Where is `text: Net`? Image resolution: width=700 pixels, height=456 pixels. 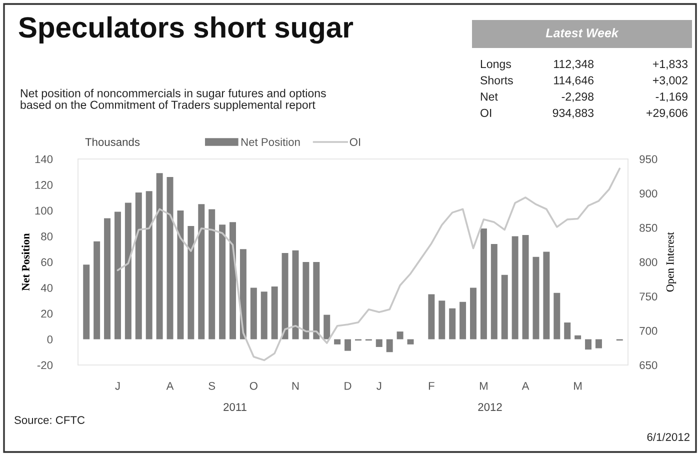 text: Net is located at coordinates (489, 96).